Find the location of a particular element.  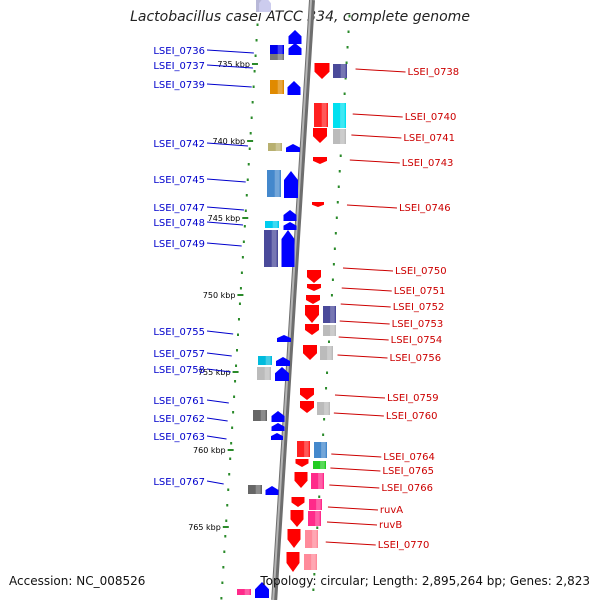

gene-label-right: ruvA is located at coordinates (391, 510).